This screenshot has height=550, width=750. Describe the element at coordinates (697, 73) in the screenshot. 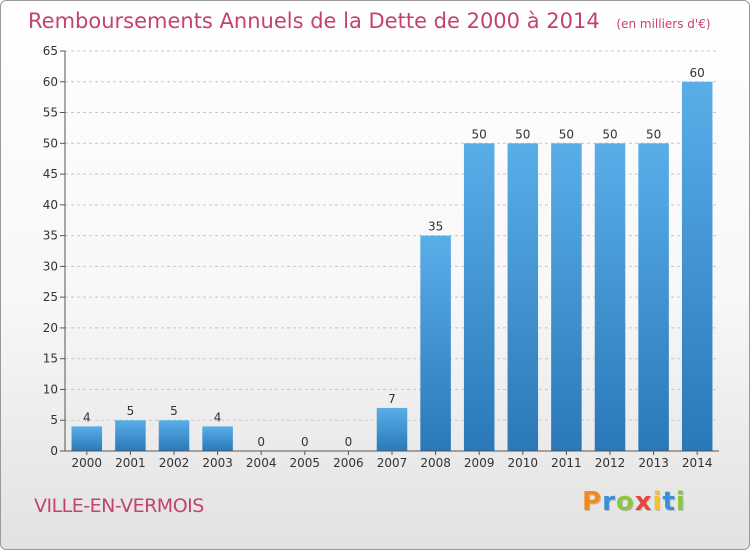

I see `value-label-2014: 60` at that location.